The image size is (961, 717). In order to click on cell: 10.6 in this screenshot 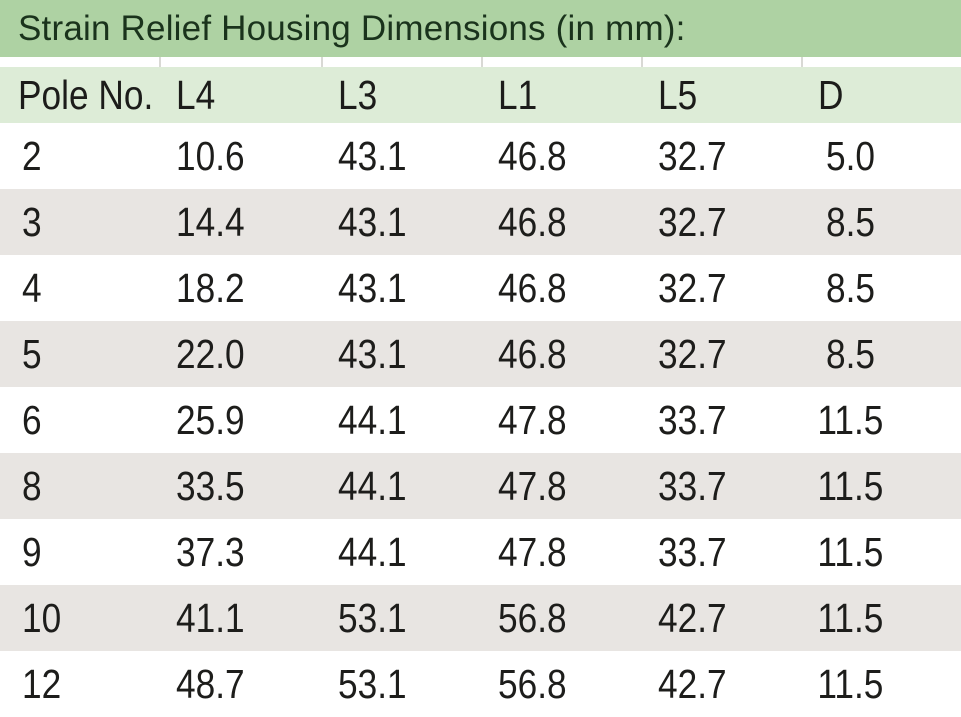, I will do `click(241, 156)`.